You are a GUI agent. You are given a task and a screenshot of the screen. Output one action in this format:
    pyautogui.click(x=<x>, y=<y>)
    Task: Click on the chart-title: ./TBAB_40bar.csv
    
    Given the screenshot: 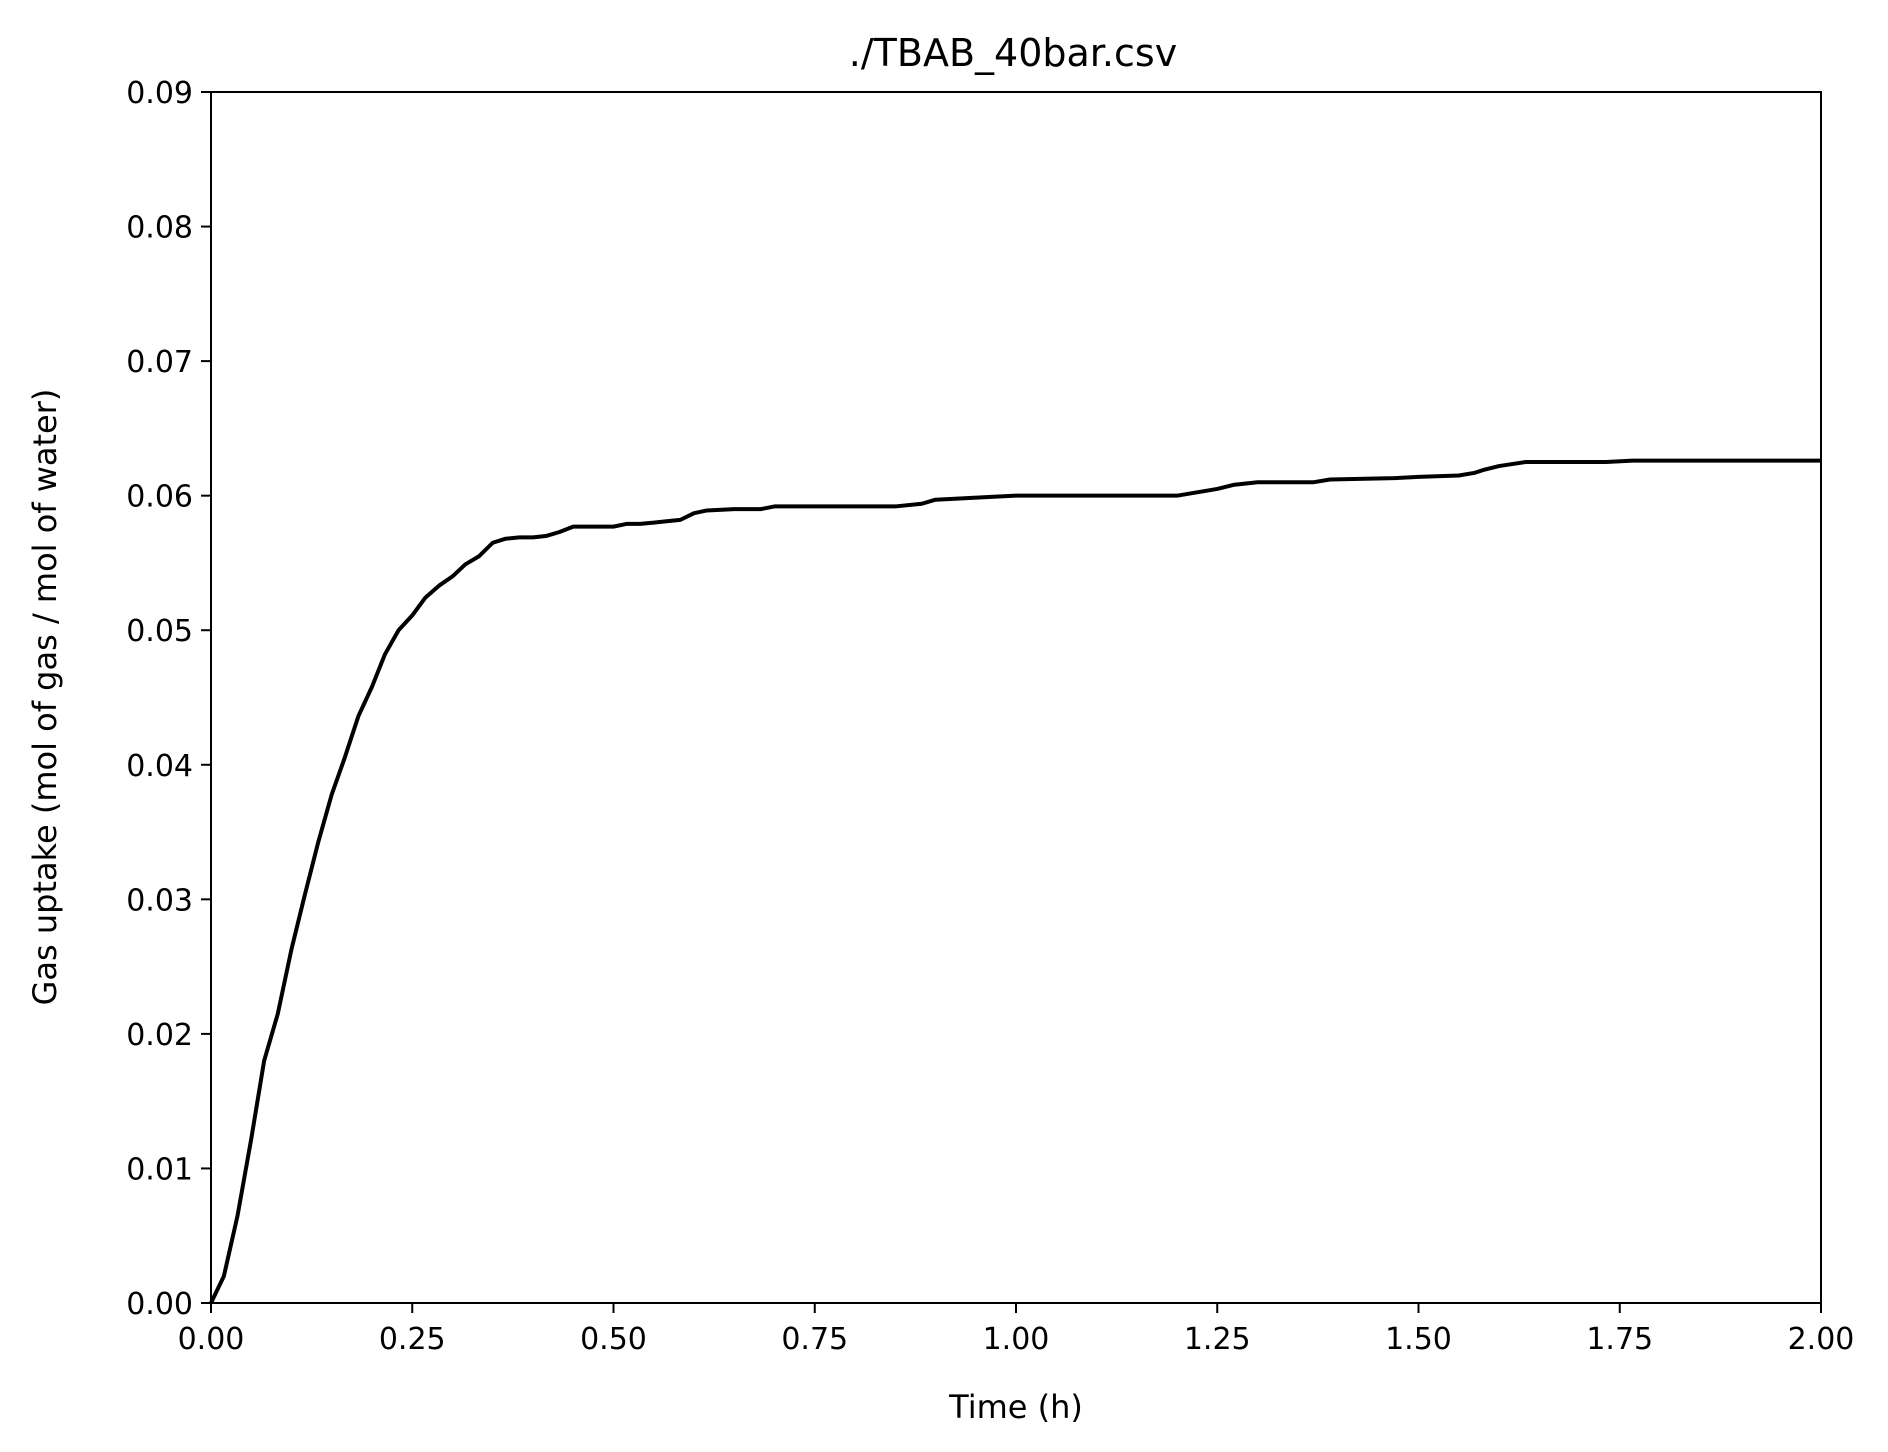 What is the action you would take?
    pyautogui.click(x=1013, y=53)
    